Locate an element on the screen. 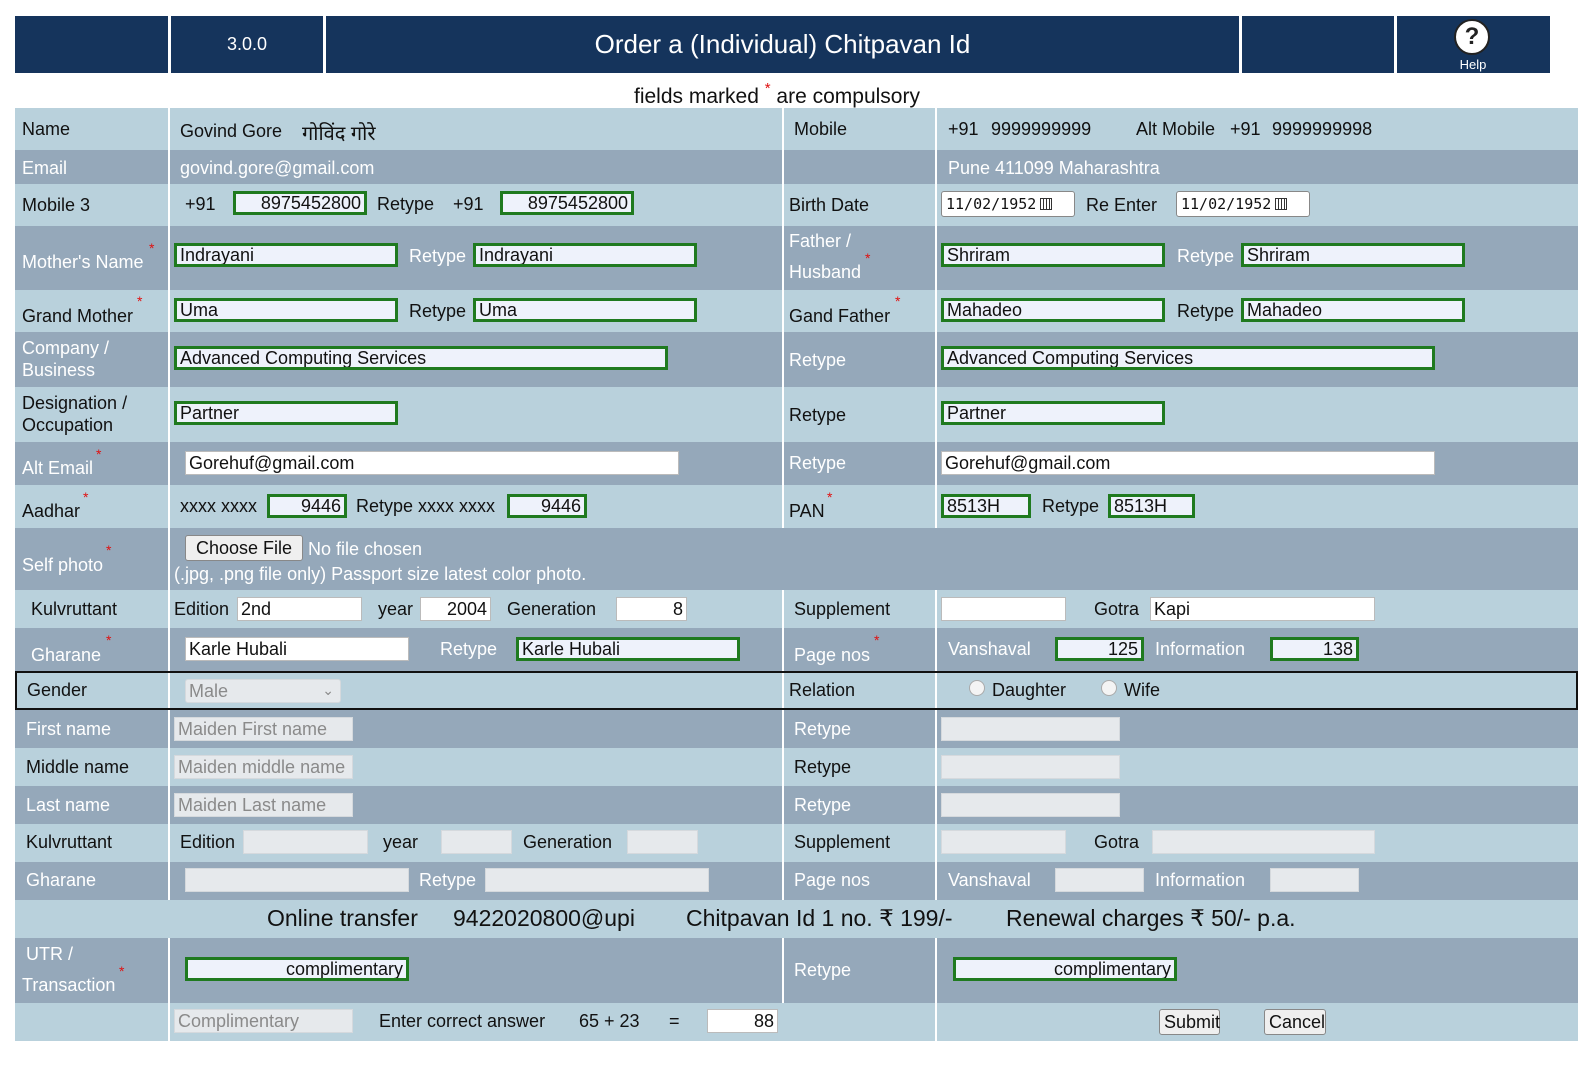  gender-select: Male ⌄ is located at coordinates (263, 691).